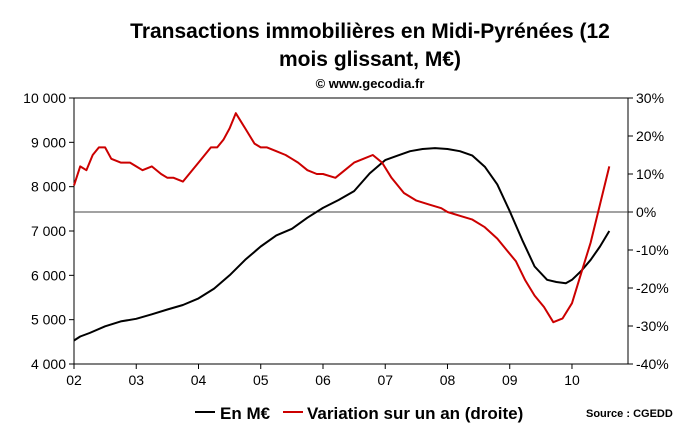  I want to click on x-tick-label: 07, so click(385, 380).